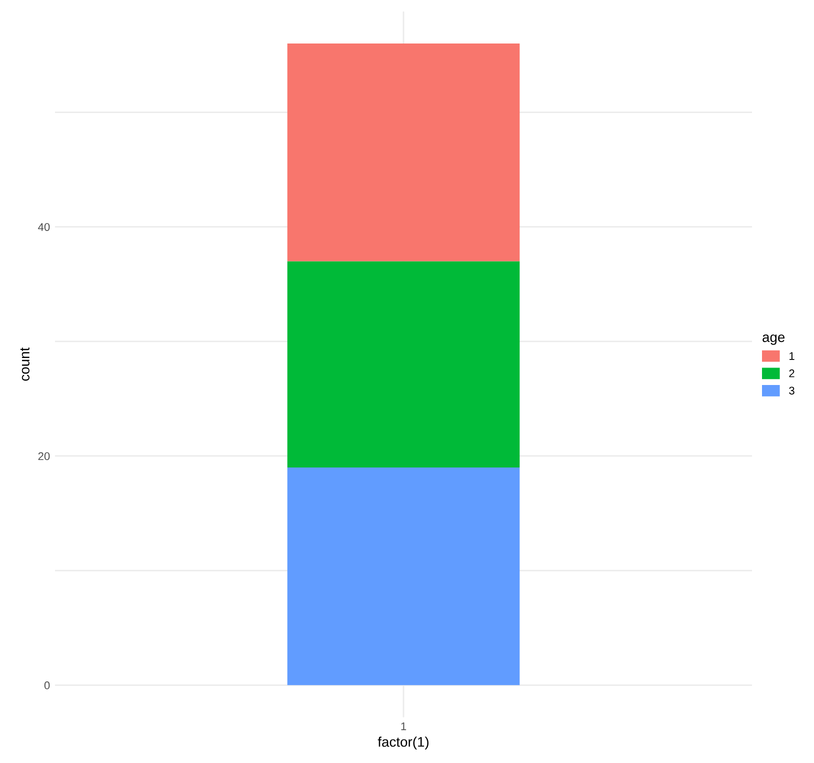  I want to click on legend-label: 3, so click(791, 390).